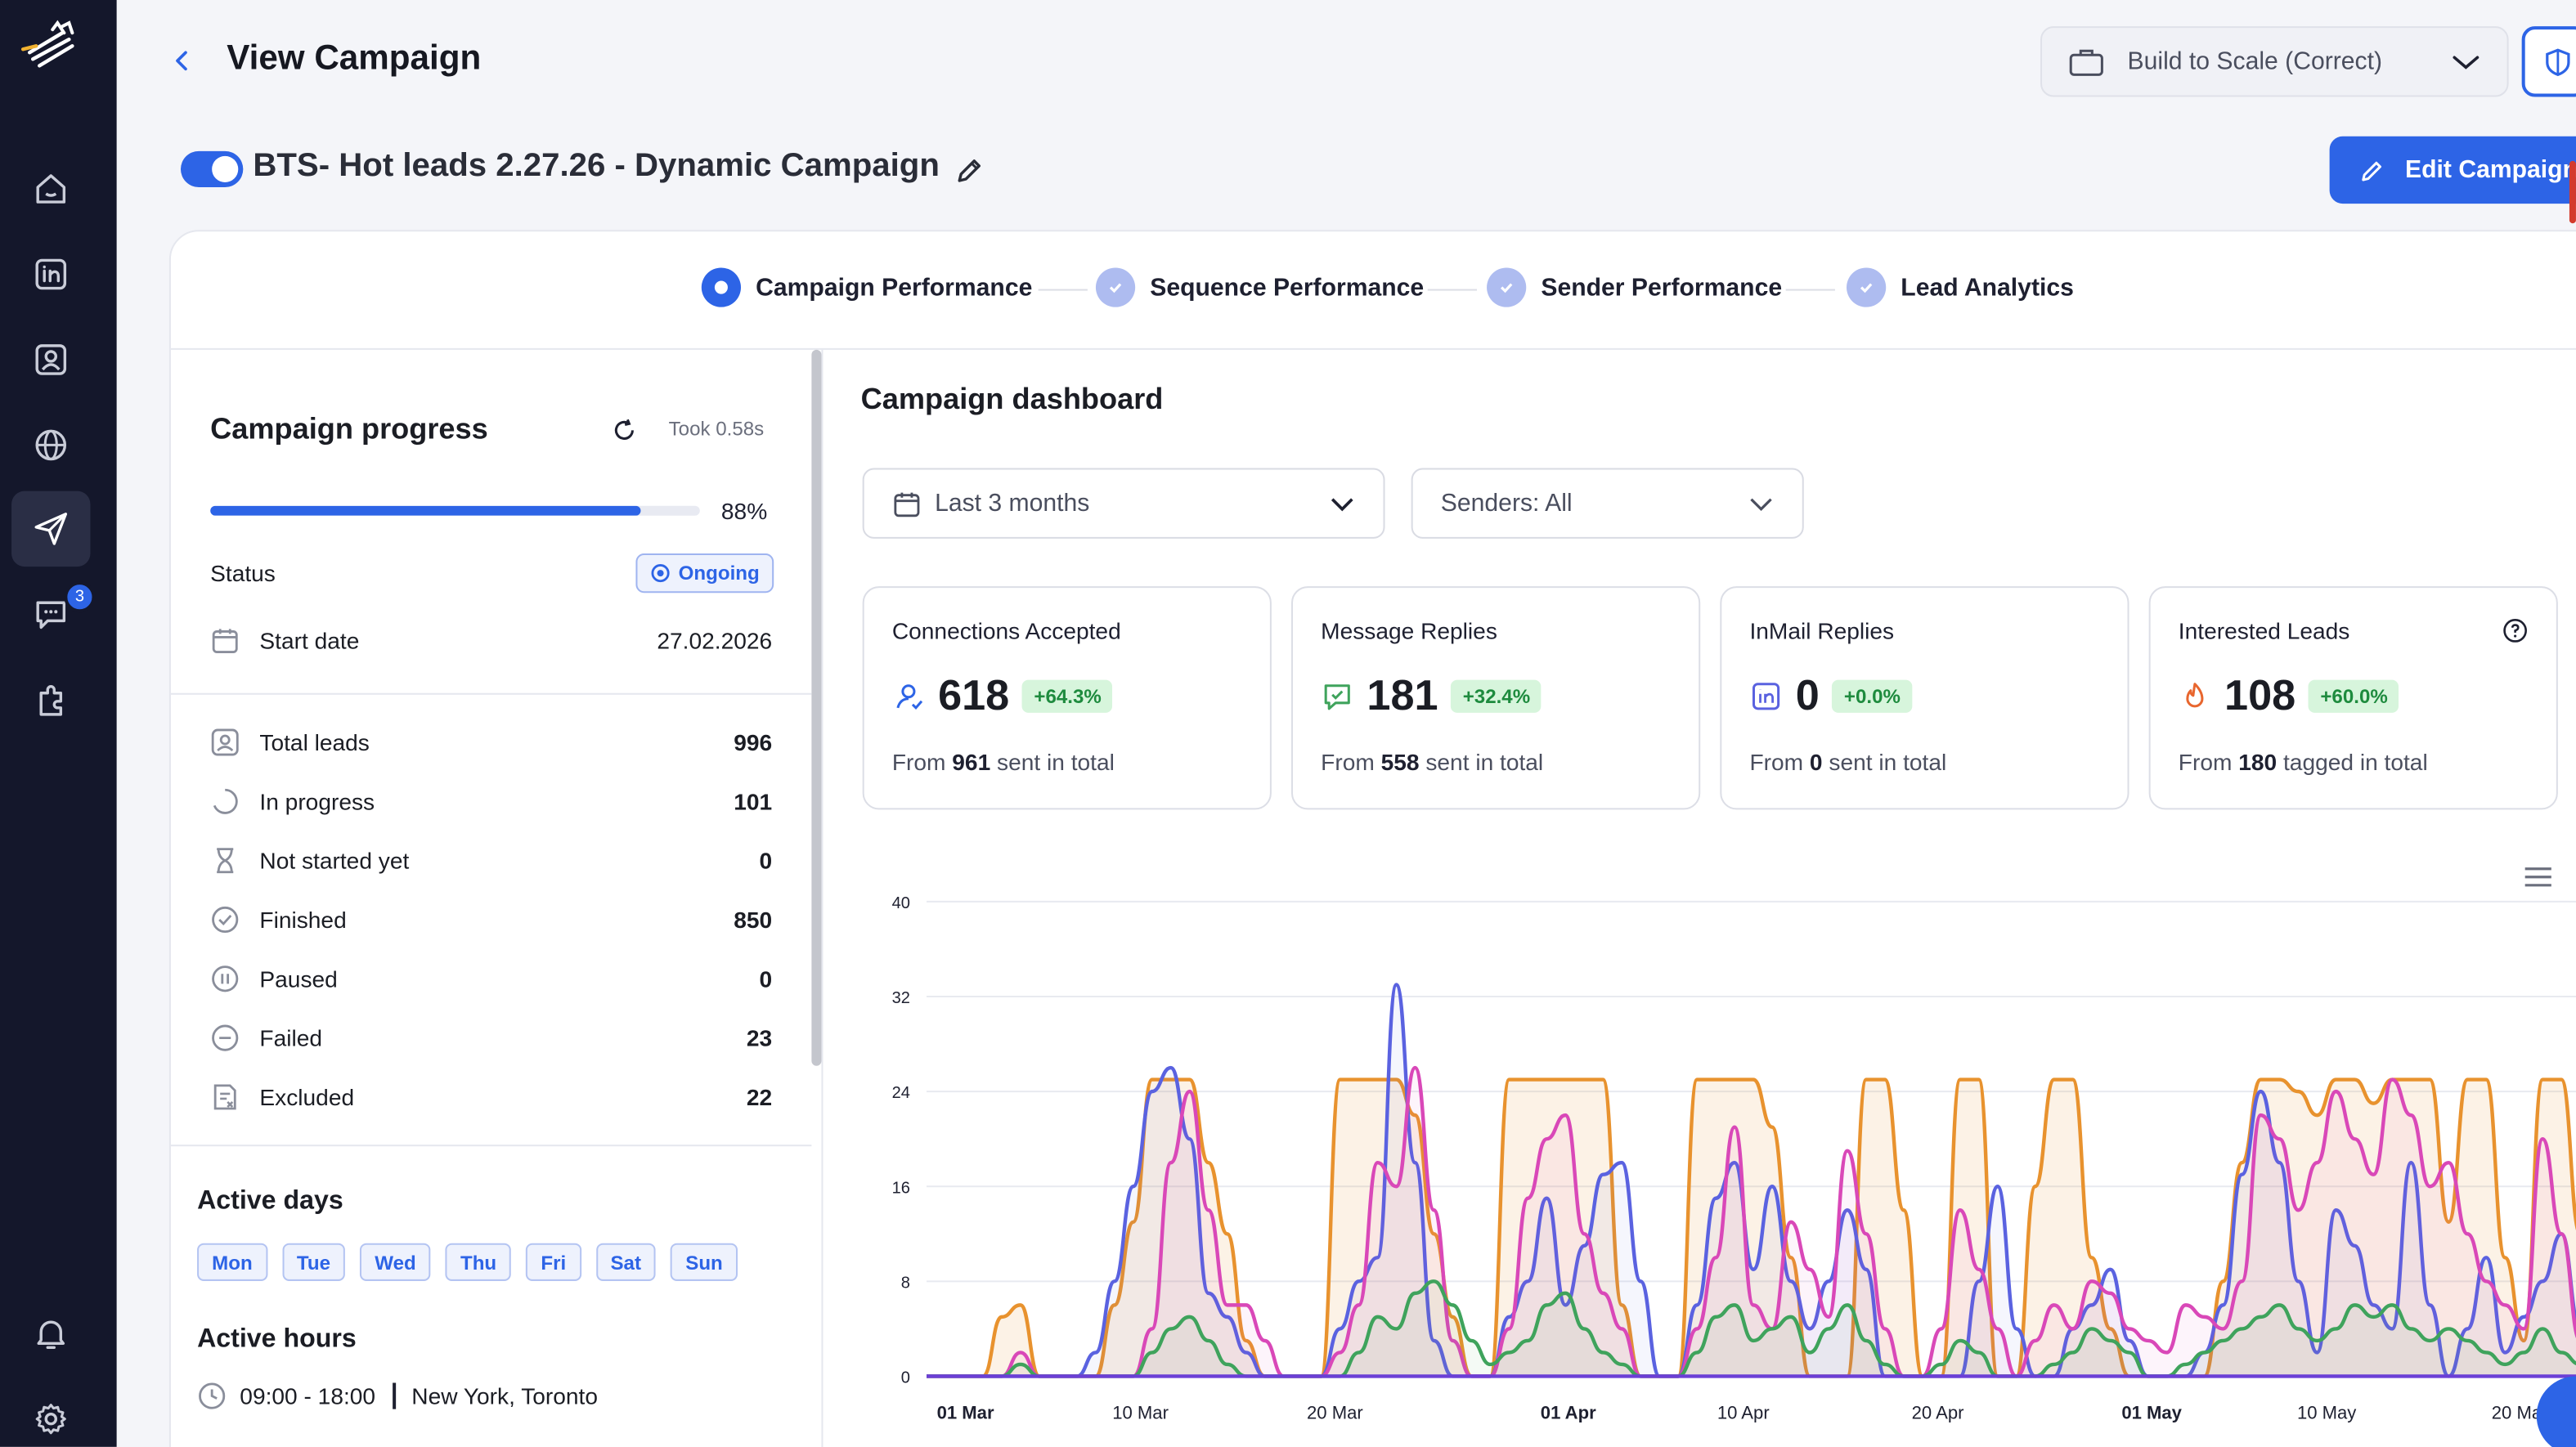 This screenshot has width=2576, height=1447. Describe the element at coordinates (717, 429) in the screenshot. I see `took-time: Took 0.58s` at that location.